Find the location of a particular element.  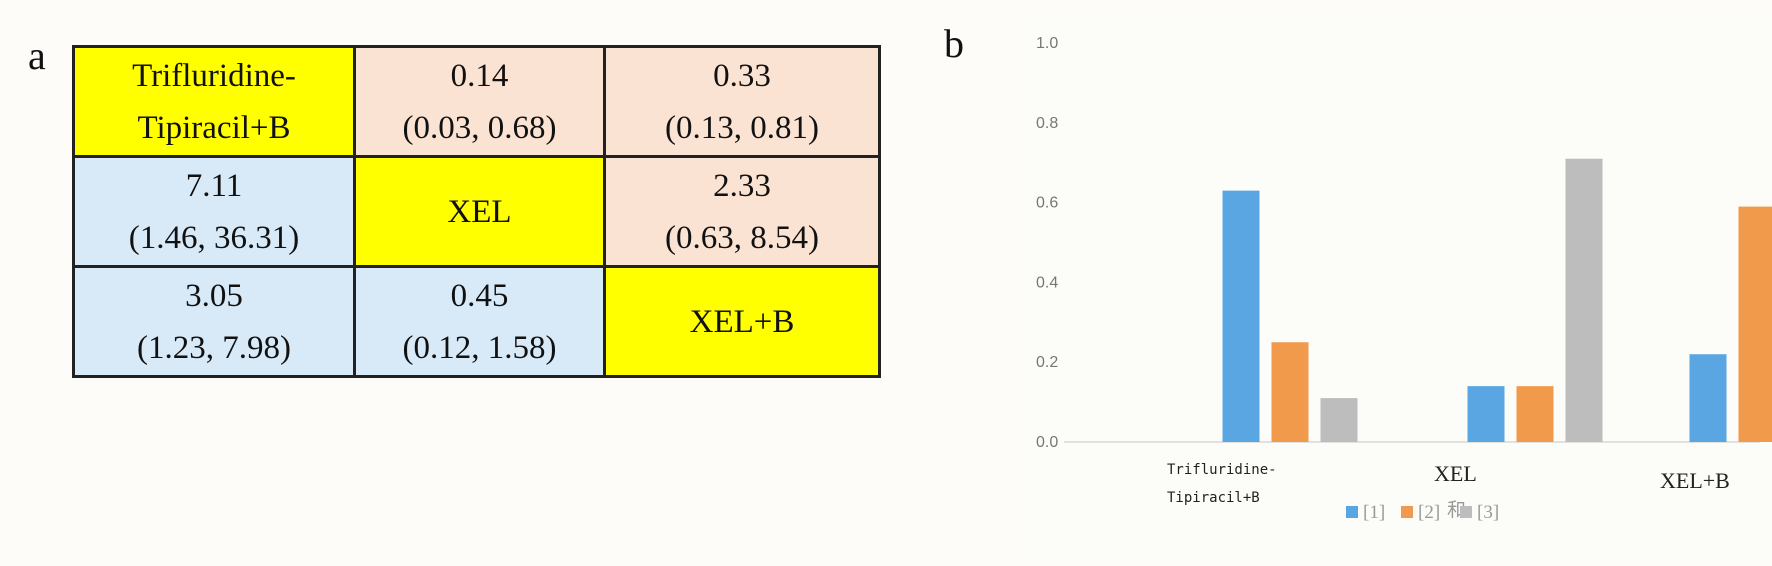

matrix-row: 3.05 (1.23, 7.98) 0.45 (0.12, 1.58) XEL+B is located at coordinates (476, 321).